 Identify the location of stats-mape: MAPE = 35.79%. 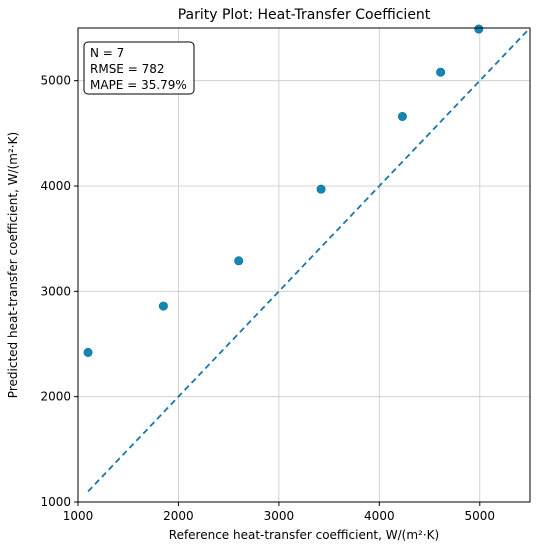
(138, 85).